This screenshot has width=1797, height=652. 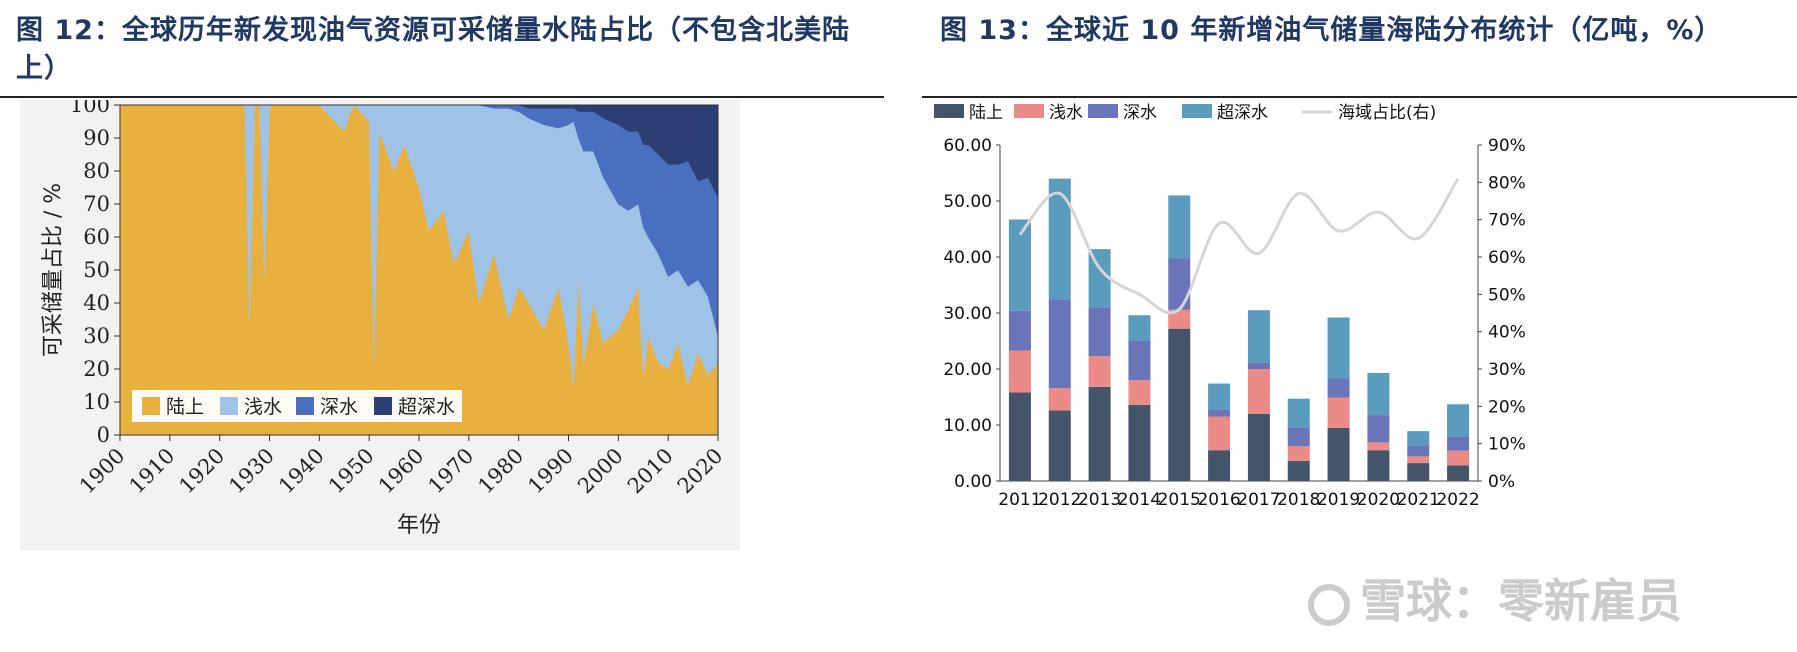 What do you see at coordinates (1218, 500) in the screenshot?
I see `x-tick-label: 2016` at bounding box center [1218, 500].